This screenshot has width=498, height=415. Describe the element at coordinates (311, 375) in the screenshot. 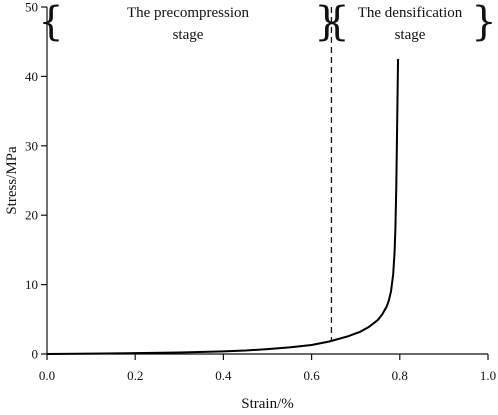

I see `x-tick-label: 0.6` at that location.